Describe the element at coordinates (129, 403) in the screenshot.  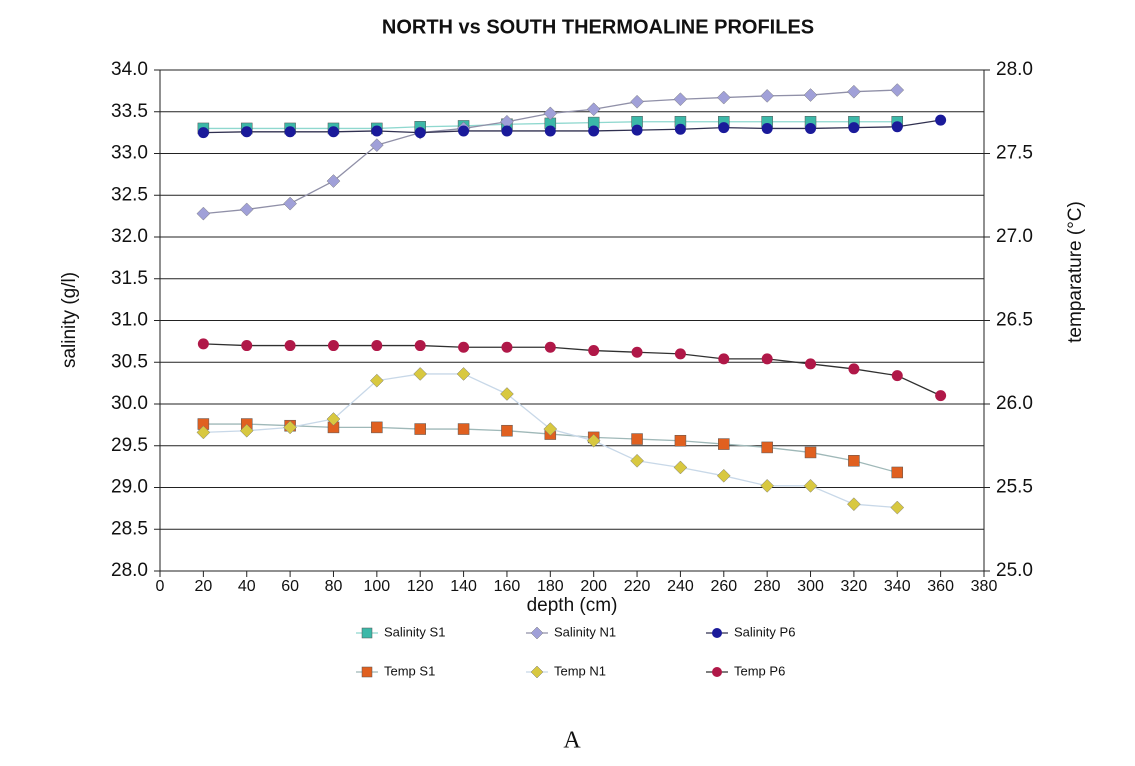
I see `y-tick-label: 30.0` at that location.